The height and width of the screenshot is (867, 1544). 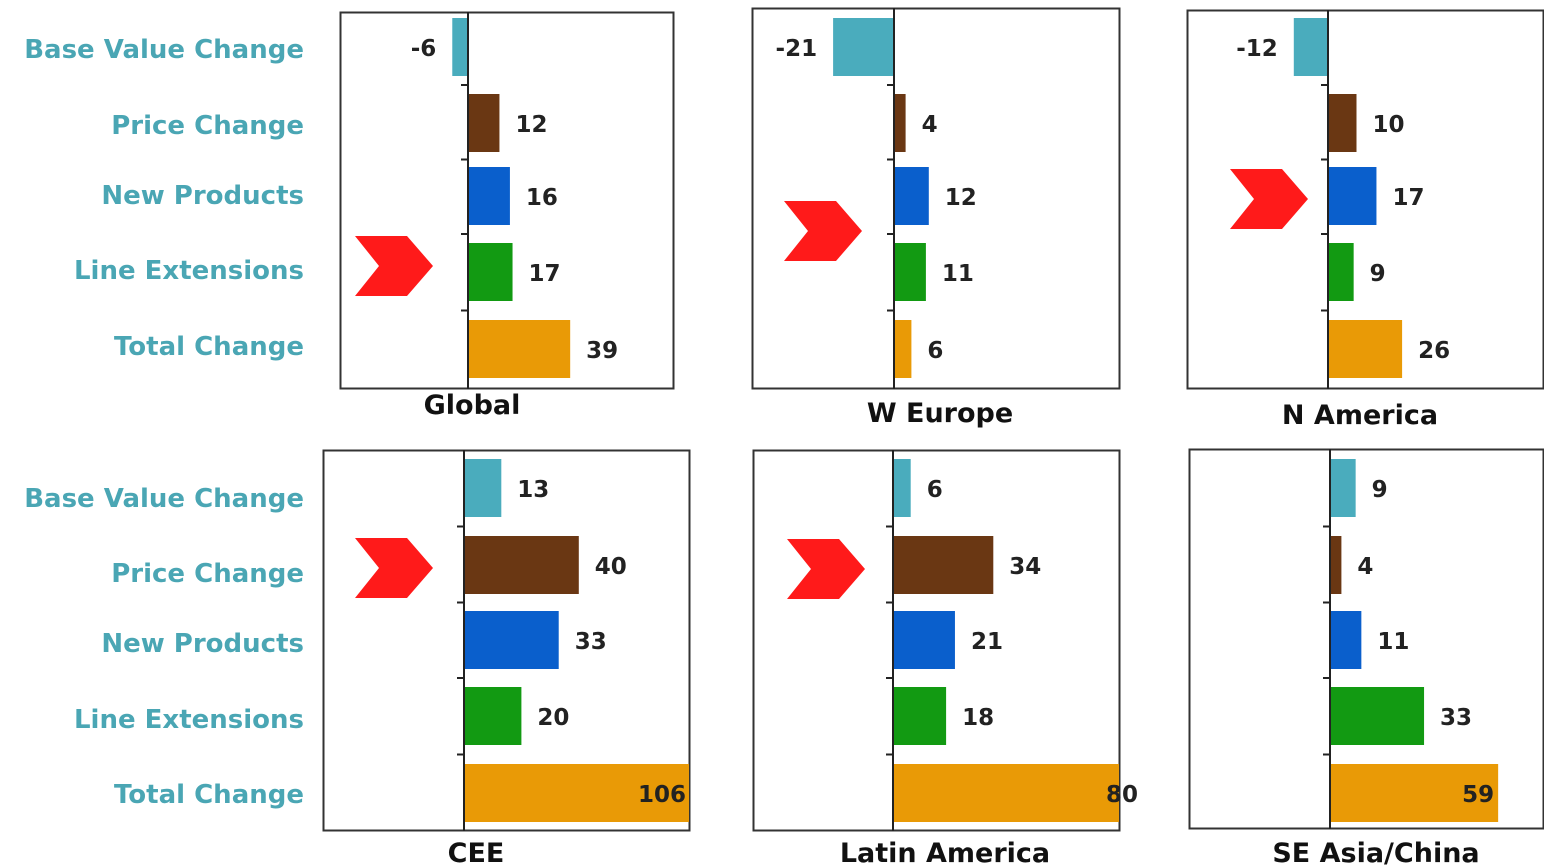 What do you see at coordinates (1257, 49) in the screenshot?
I see `data-label: -12` at bounding box center [1257, 49].